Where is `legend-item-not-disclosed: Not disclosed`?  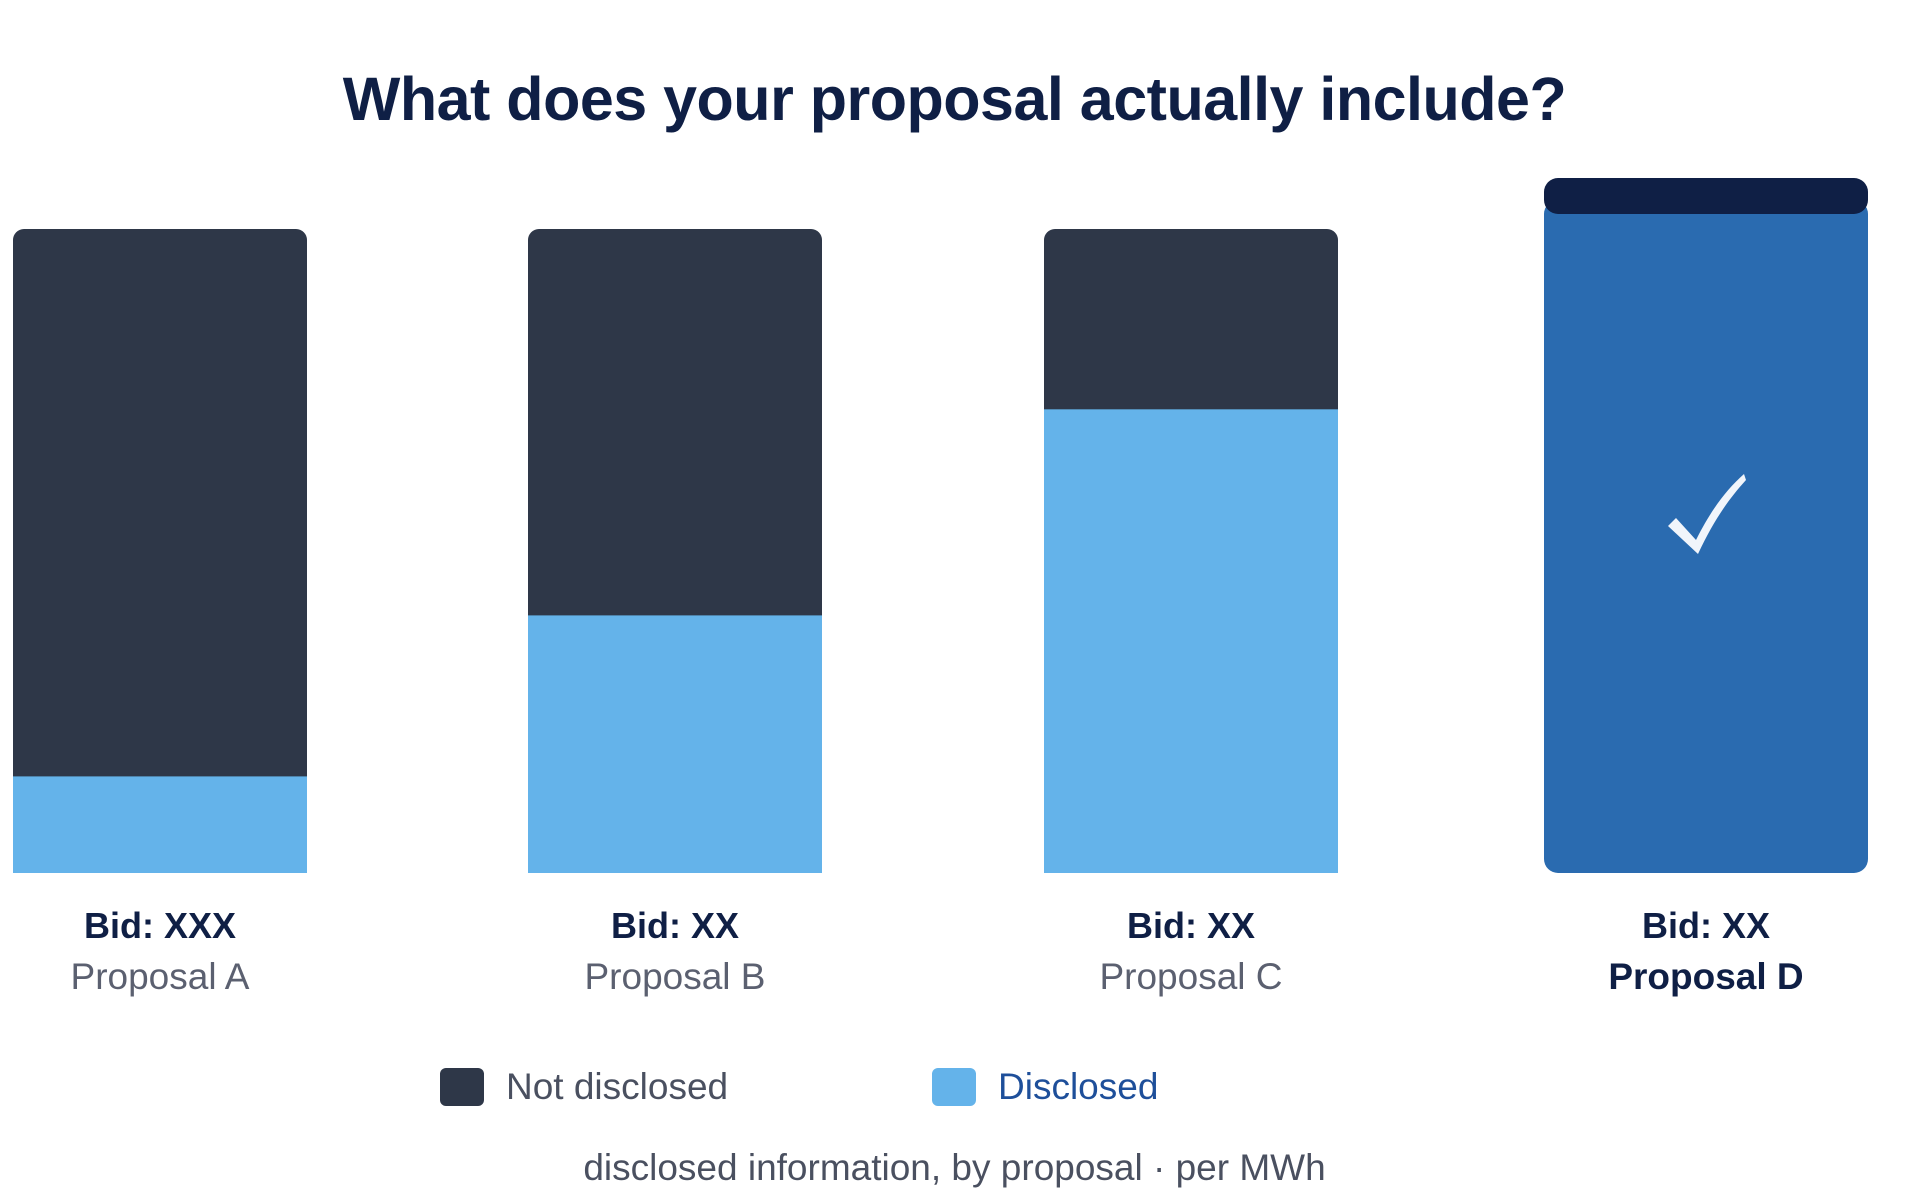 legend-item-not-disclosed: Not disclosed is located at coordinates (584, 1087).